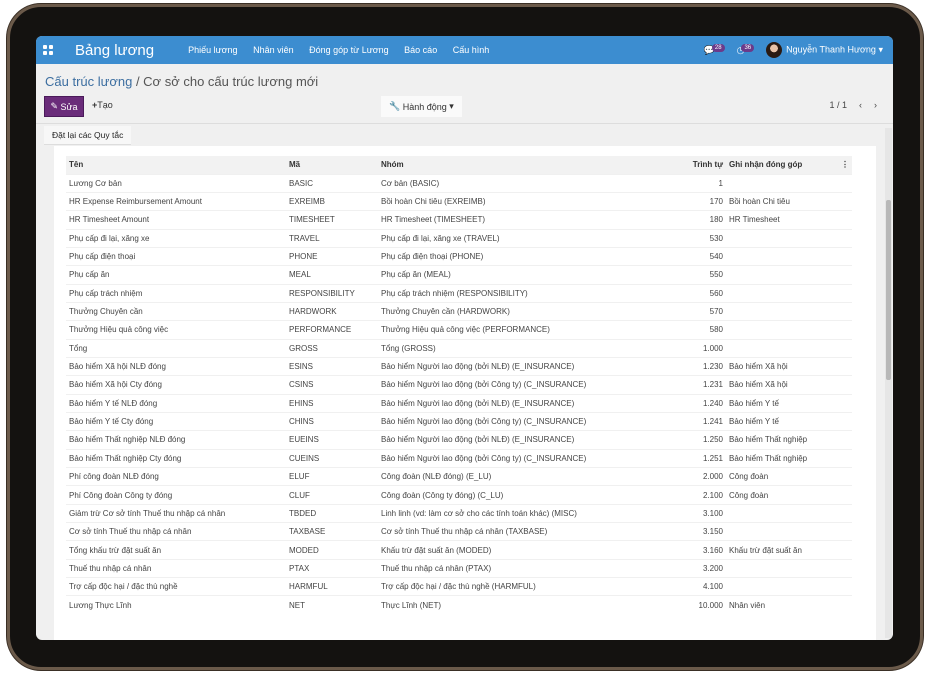 Image resolution: width=926 pixels, height=673 pixels. I want to click on rule-sequence: 1.000, so click(696, 348).